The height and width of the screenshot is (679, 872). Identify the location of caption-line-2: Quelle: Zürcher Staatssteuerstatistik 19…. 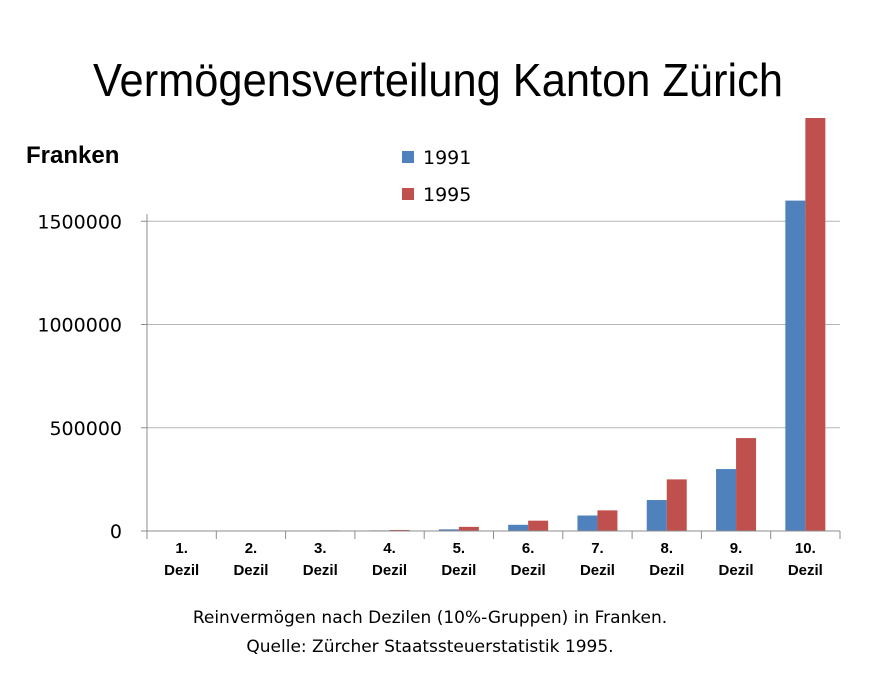
(429, 647).